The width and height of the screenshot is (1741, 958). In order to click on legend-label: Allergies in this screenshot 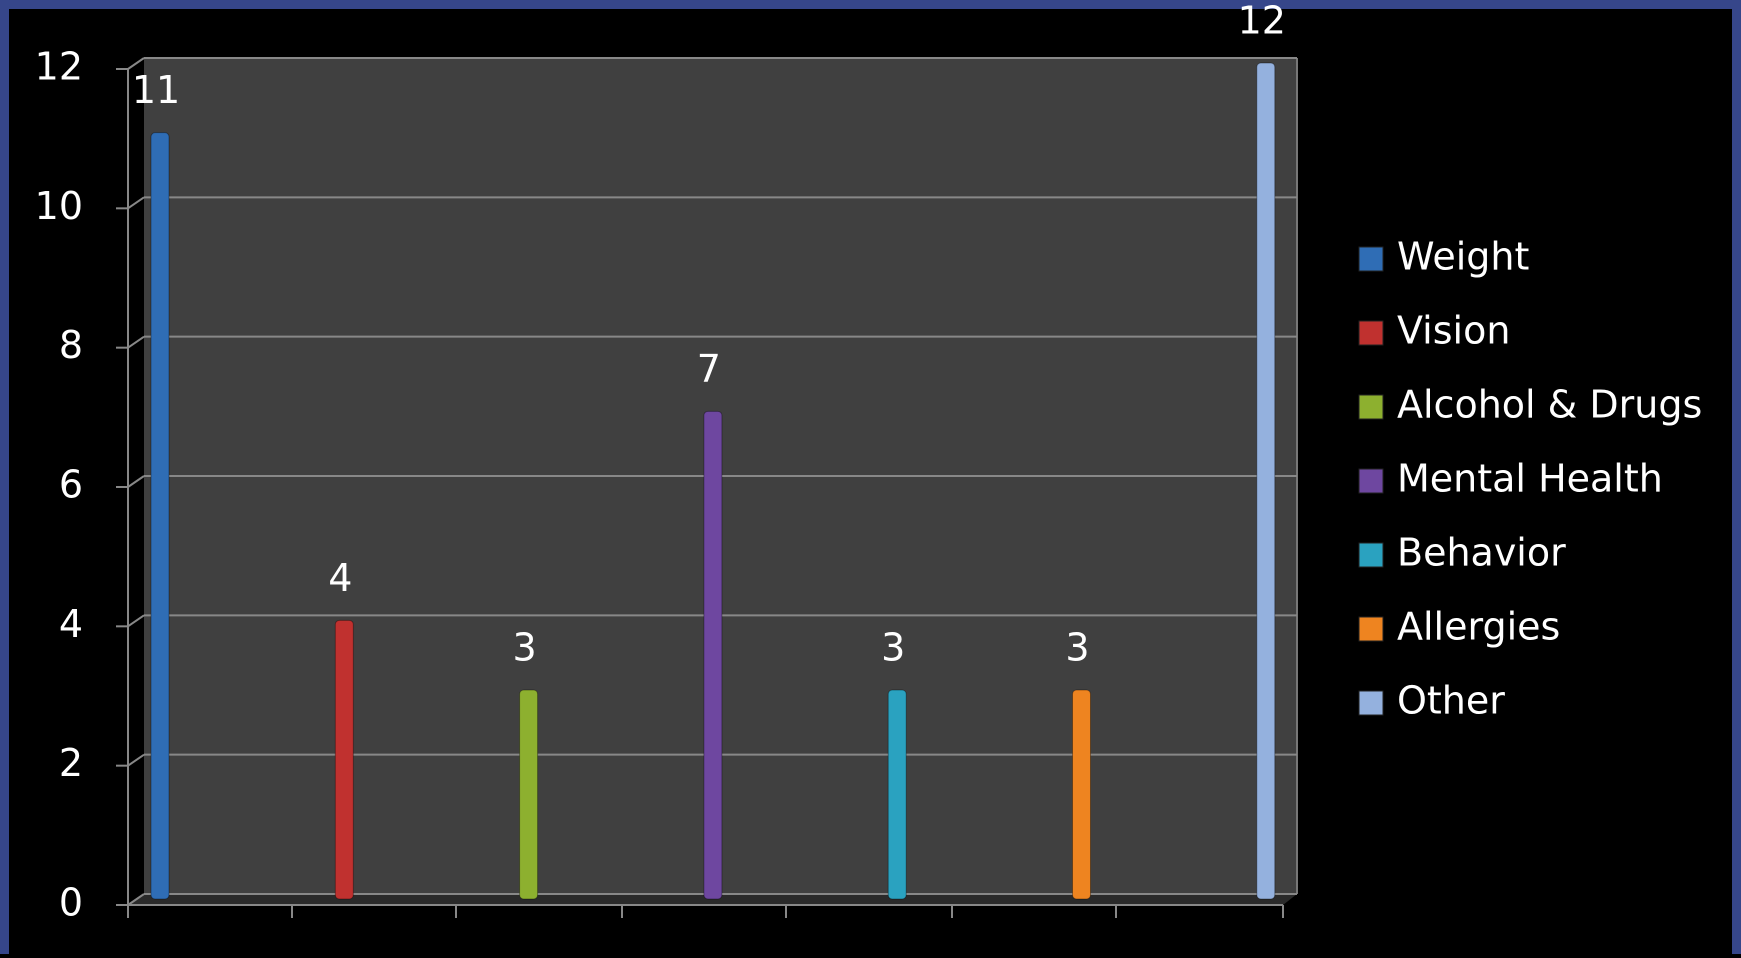, I will do `click(1478, 627)`.